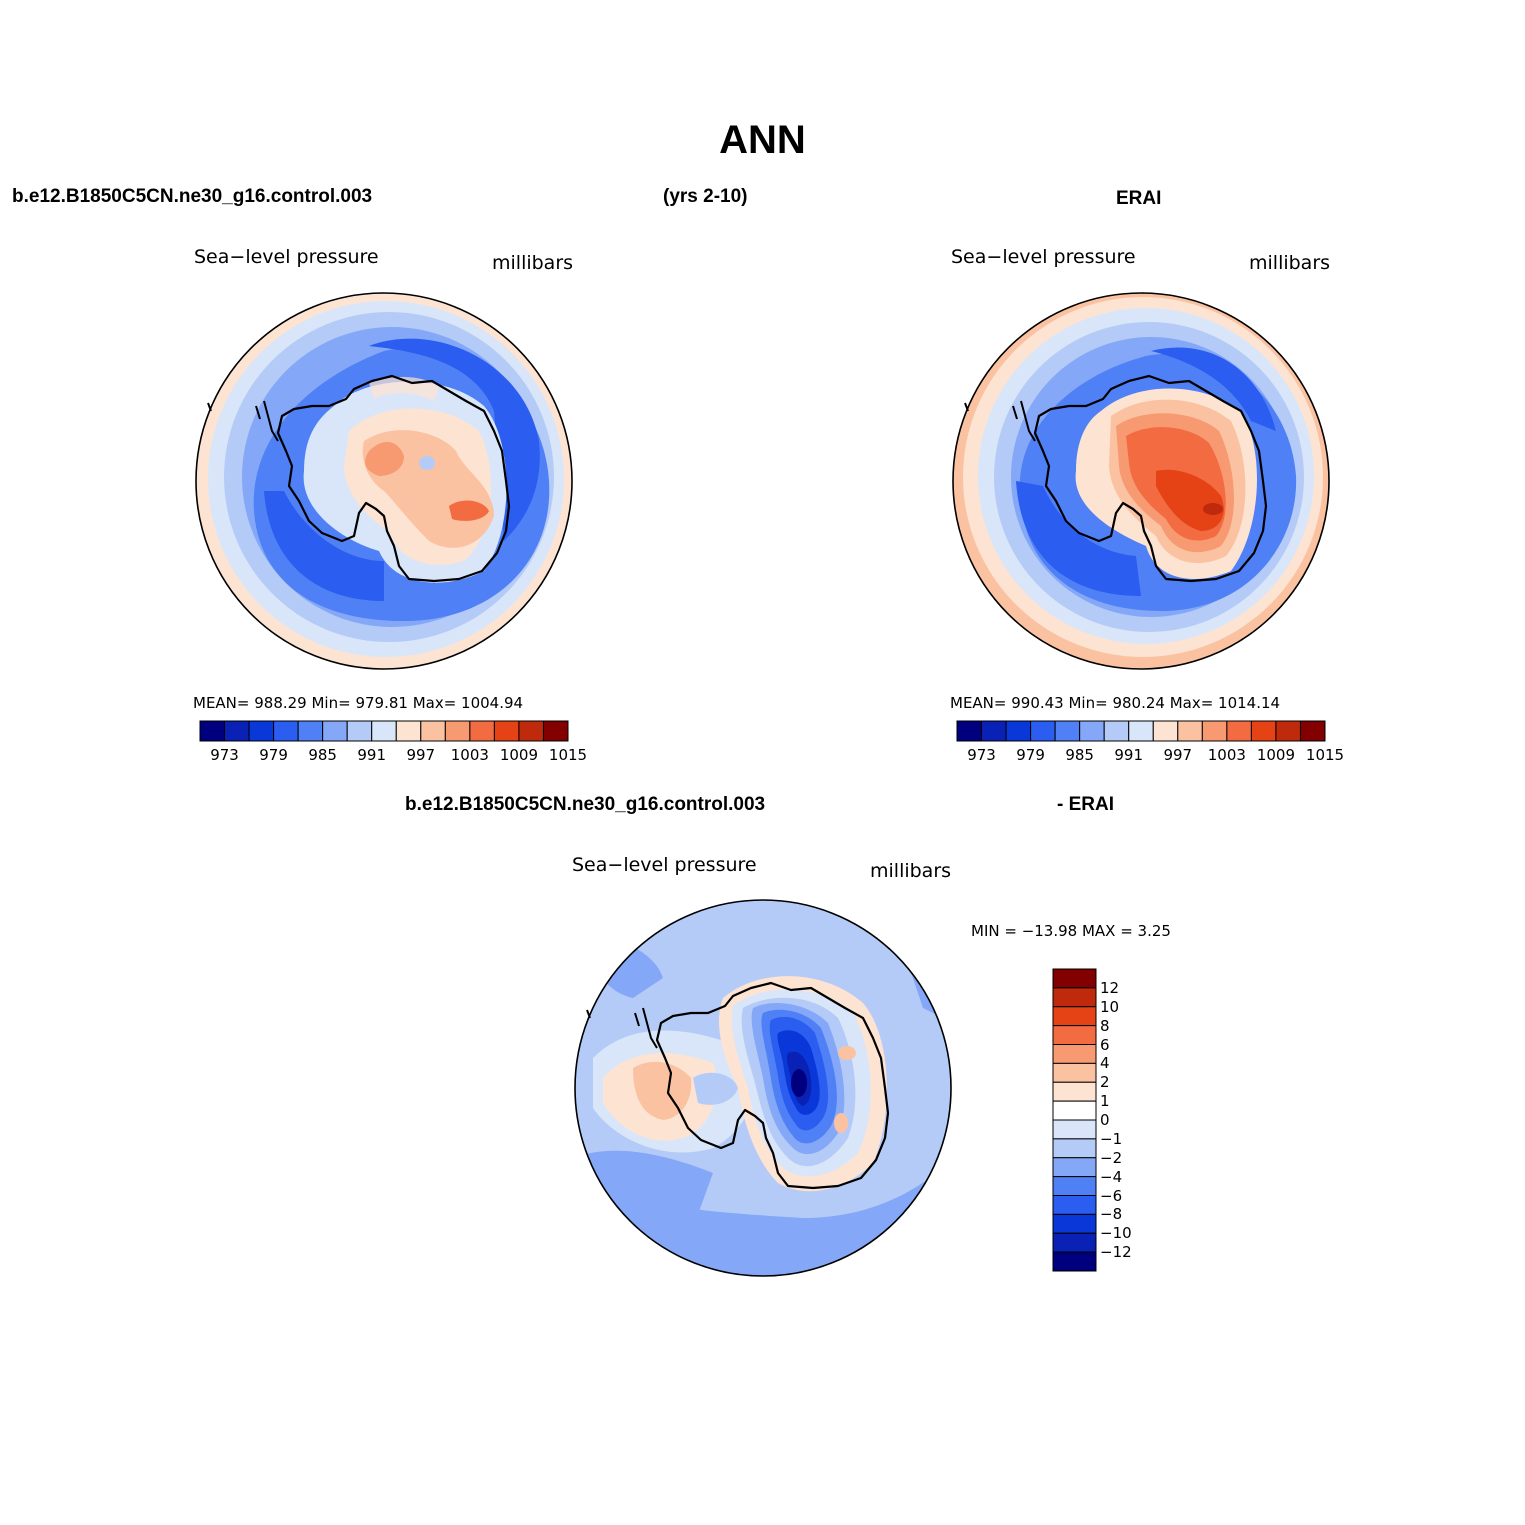 The height and width of the screenshot is (1525, 1525). Describe the element at coordinates (1111, 1157) in the screenshot. I see `diff-colorbar-tick-label: −2` at that location.